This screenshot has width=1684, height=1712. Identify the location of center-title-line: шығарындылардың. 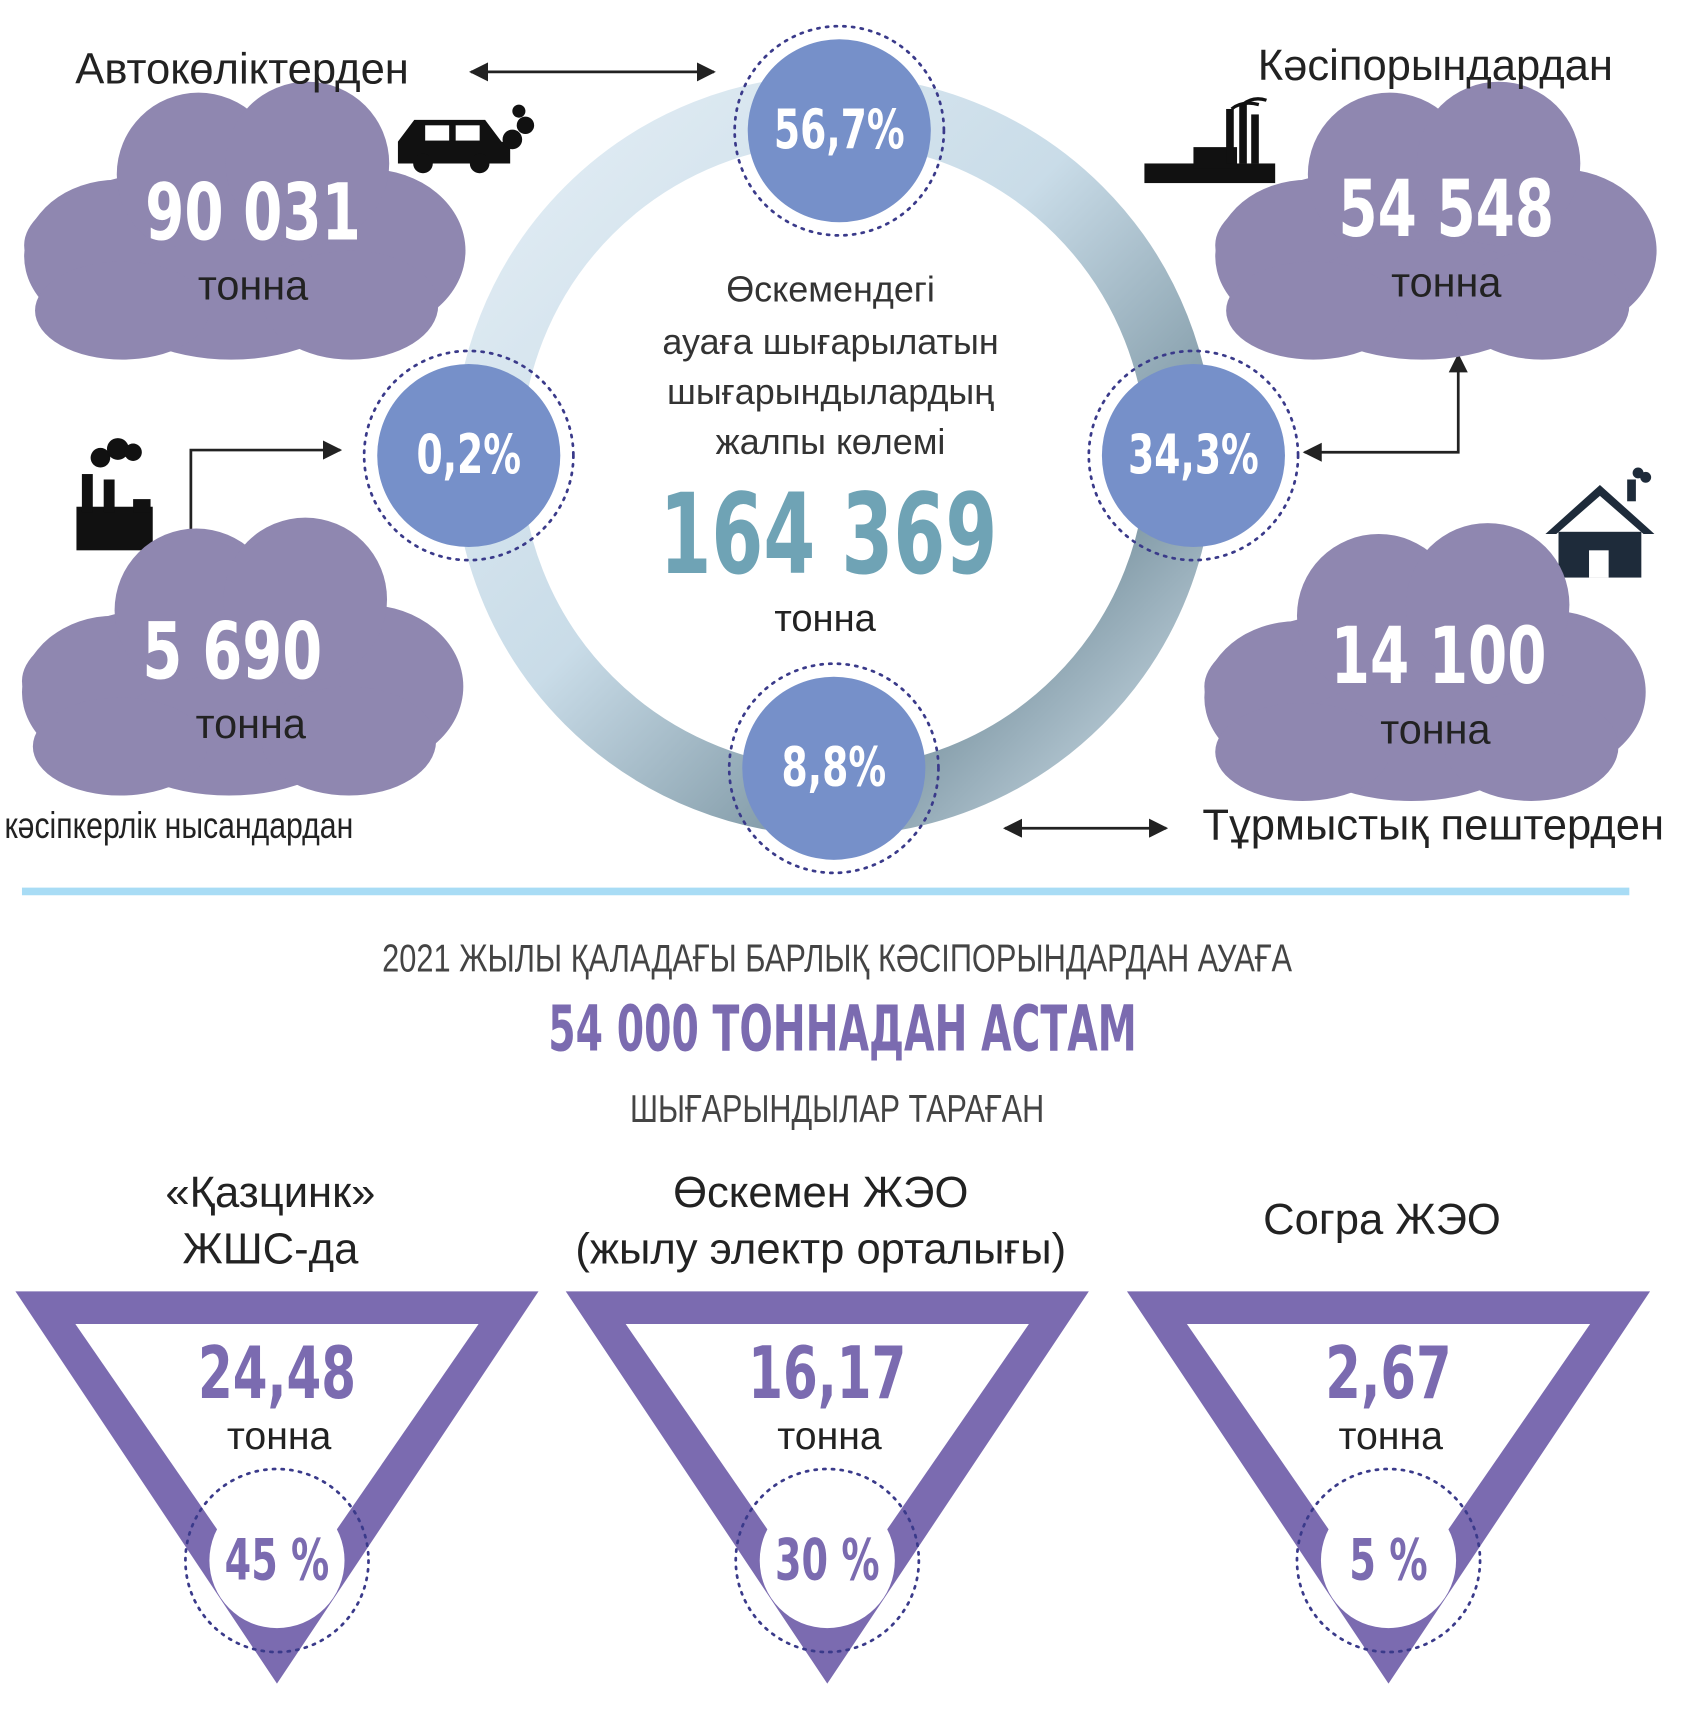
(830, 391).